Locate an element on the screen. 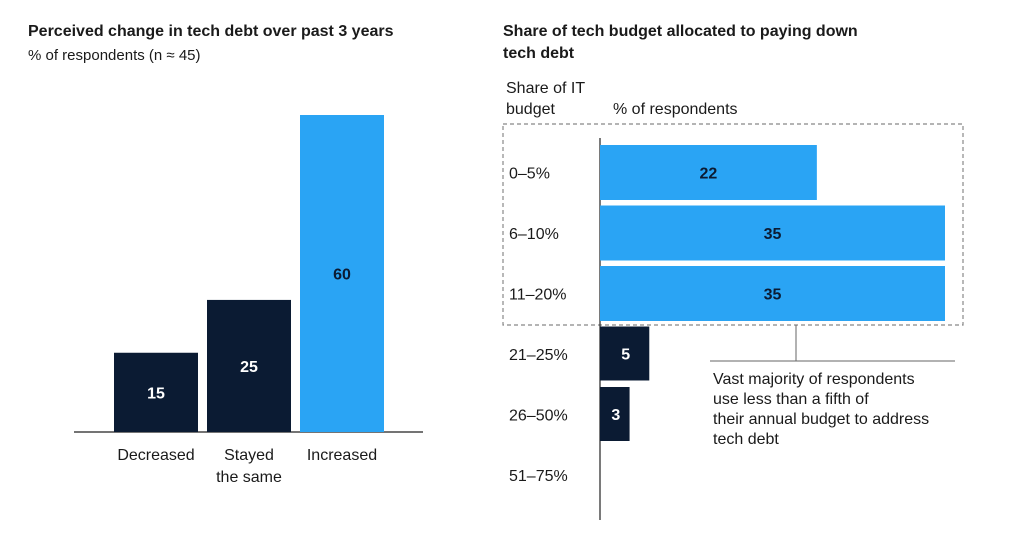 This screenshot has height=546, width=1024. bar-26–50% is located at coordinates (615, 414).